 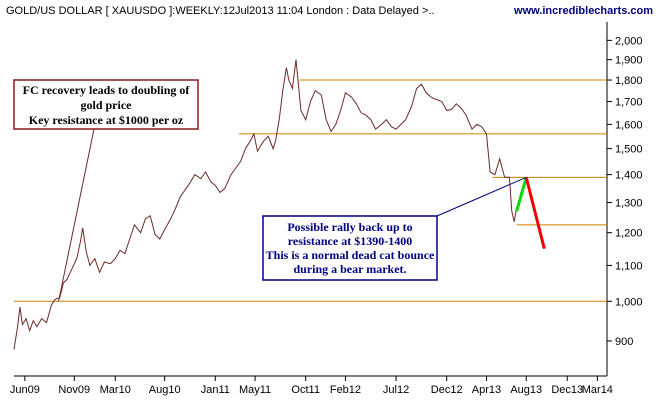 What do you see at coordinates (106, 120) in the screenshot?
I see `annotation-text: Key resistance at $1000 per oz` at bounding box center [106, 120].